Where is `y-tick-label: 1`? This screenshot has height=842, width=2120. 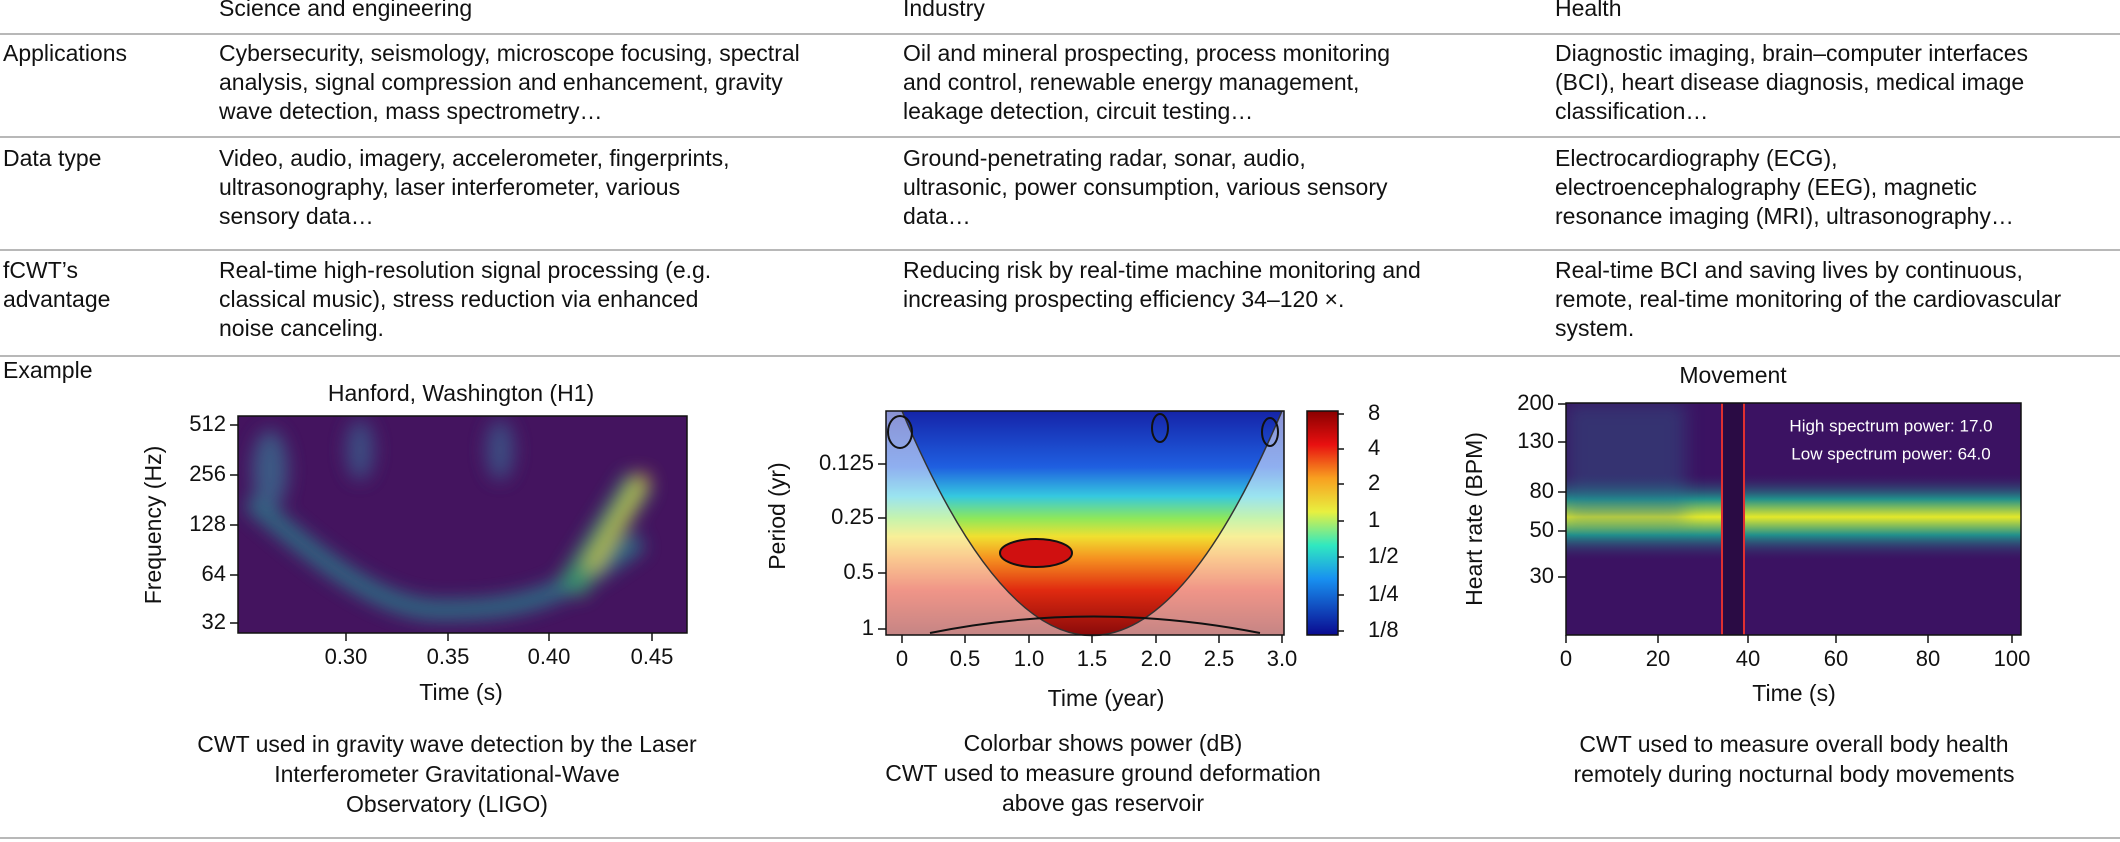 y-tick-label: 1 is located at coordinates (868, 627).